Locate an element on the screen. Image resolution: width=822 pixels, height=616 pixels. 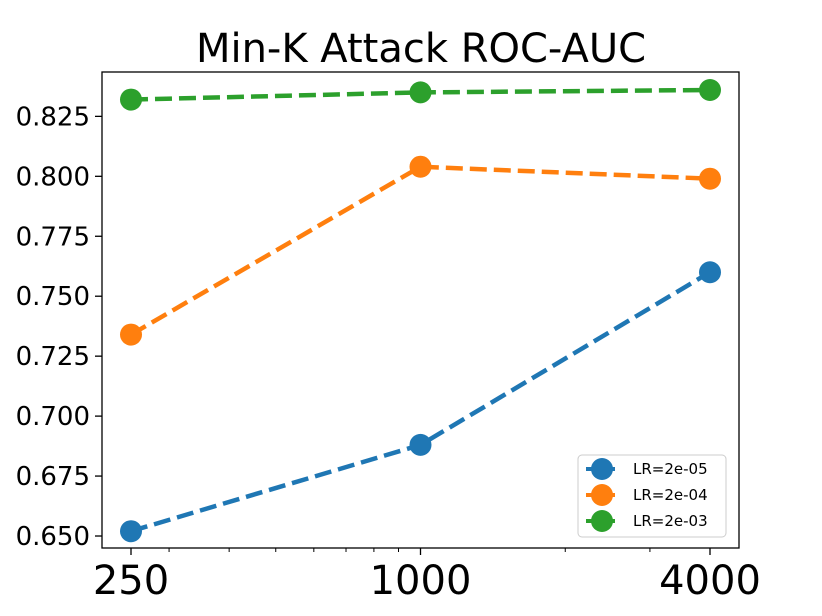
legend-label: LR=2e-04 is located at coordinates (670, 495).